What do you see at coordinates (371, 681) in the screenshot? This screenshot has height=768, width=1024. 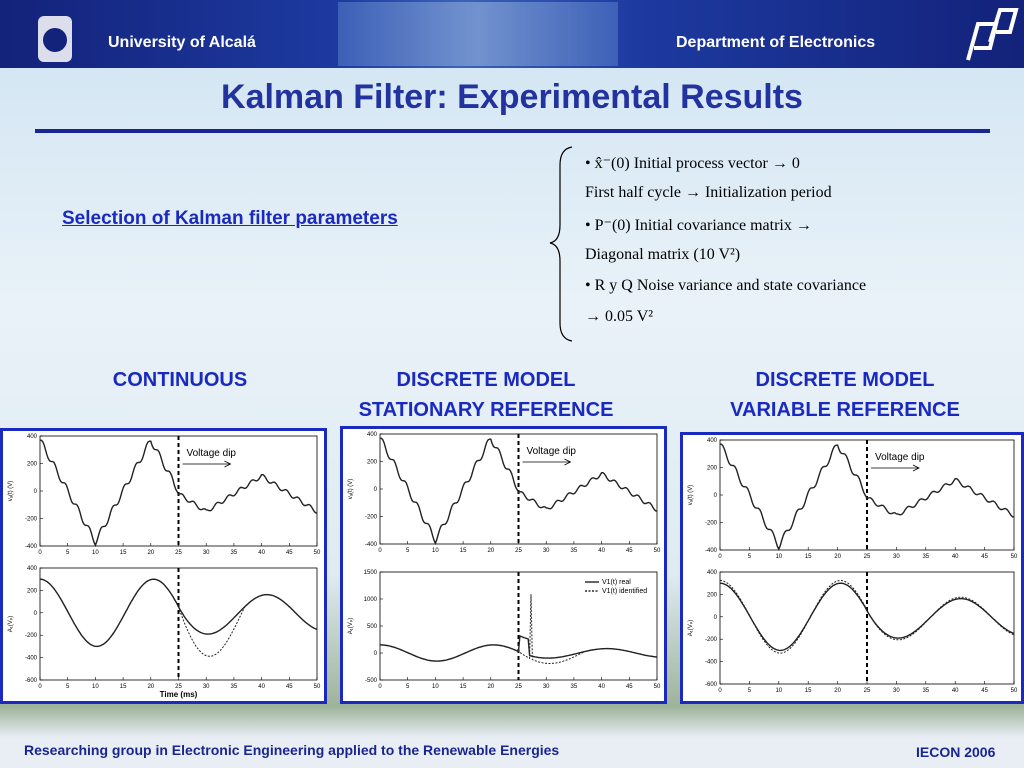 I see `y-tick-label: -500` at bounding box center [371, 681].